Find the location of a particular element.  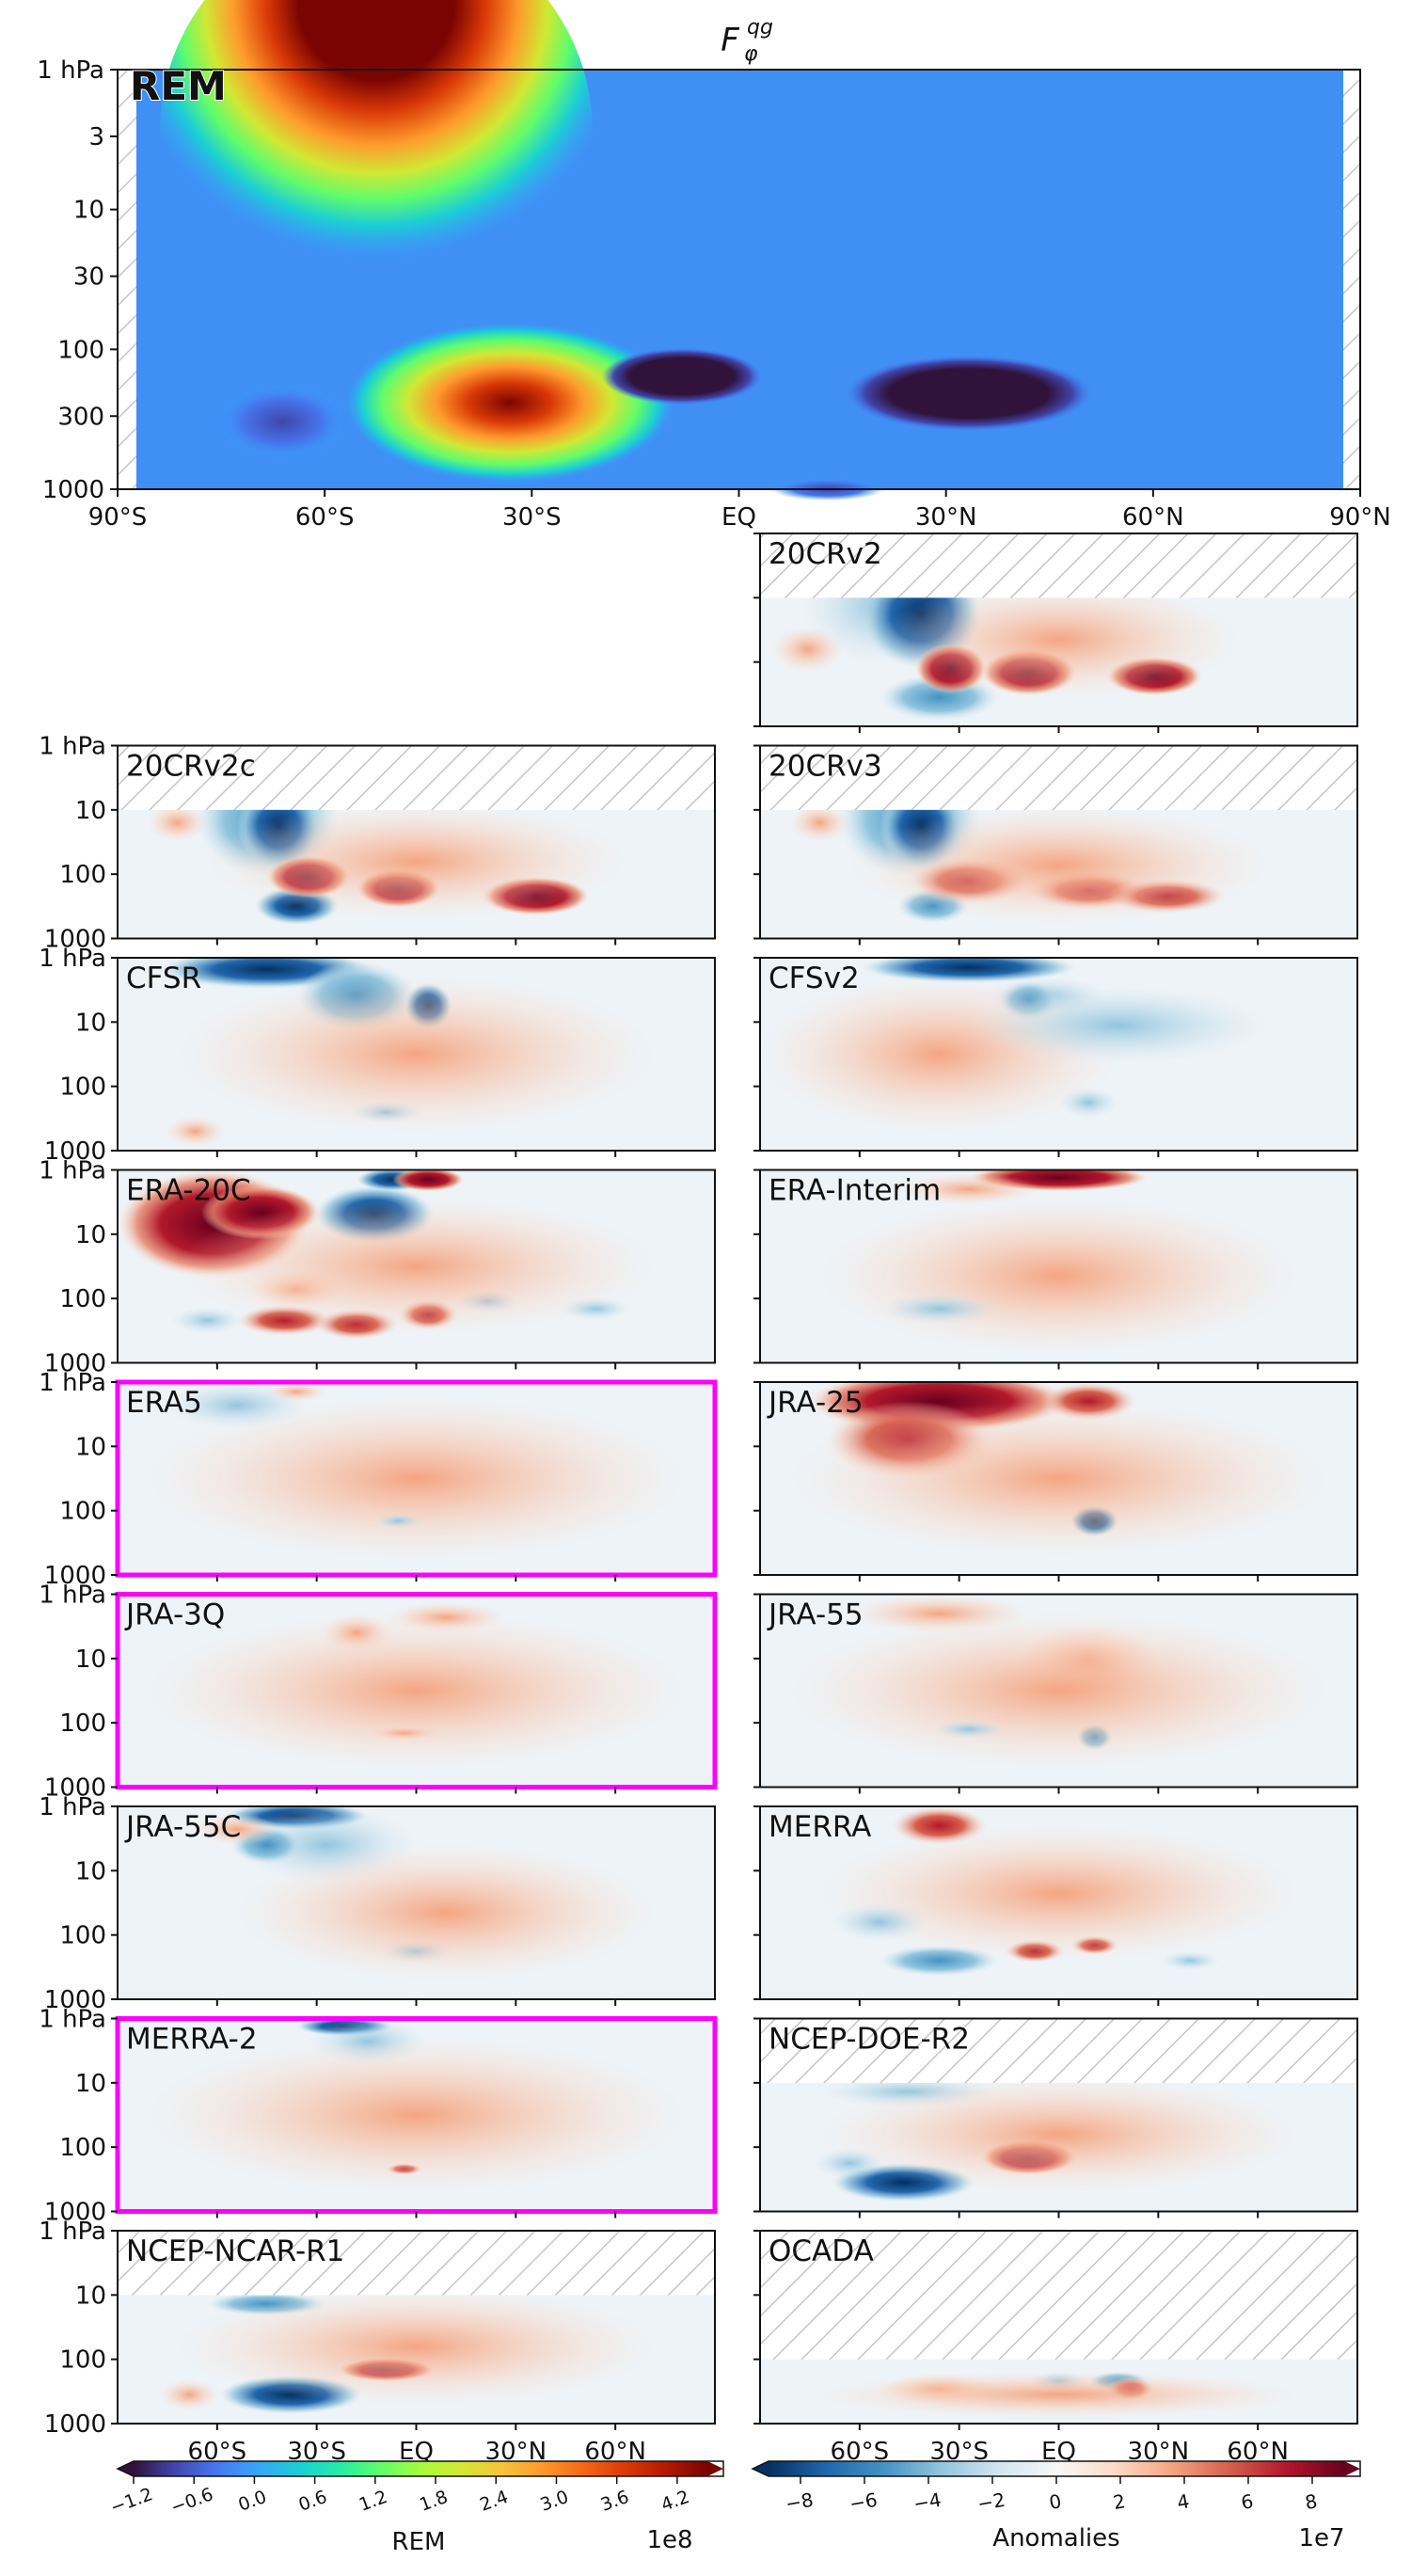

colorbar-rem-tick-label: 0.0 is located at coordinates (252, 2501).